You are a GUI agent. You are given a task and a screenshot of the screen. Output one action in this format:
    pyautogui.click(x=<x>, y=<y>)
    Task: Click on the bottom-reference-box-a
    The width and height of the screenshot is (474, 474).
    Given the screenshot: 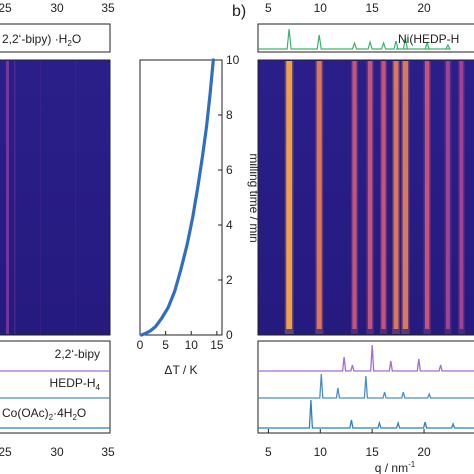 What is the action you would take?
    pyautogui.click(x=55, y=387)
    